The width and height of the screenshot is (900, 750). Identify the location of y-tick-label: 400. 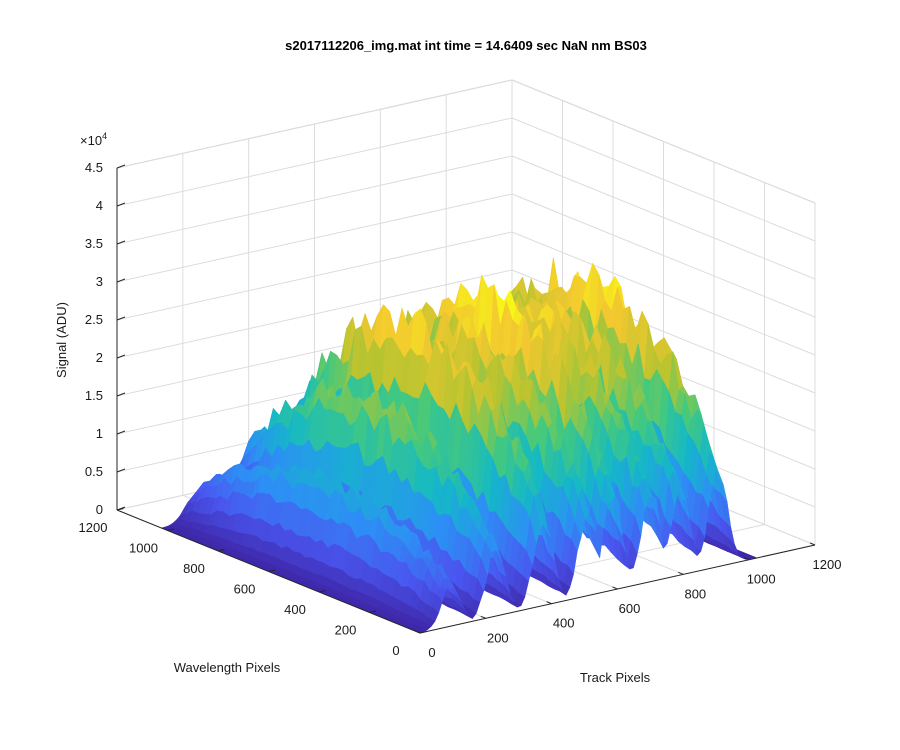
(295, 609).